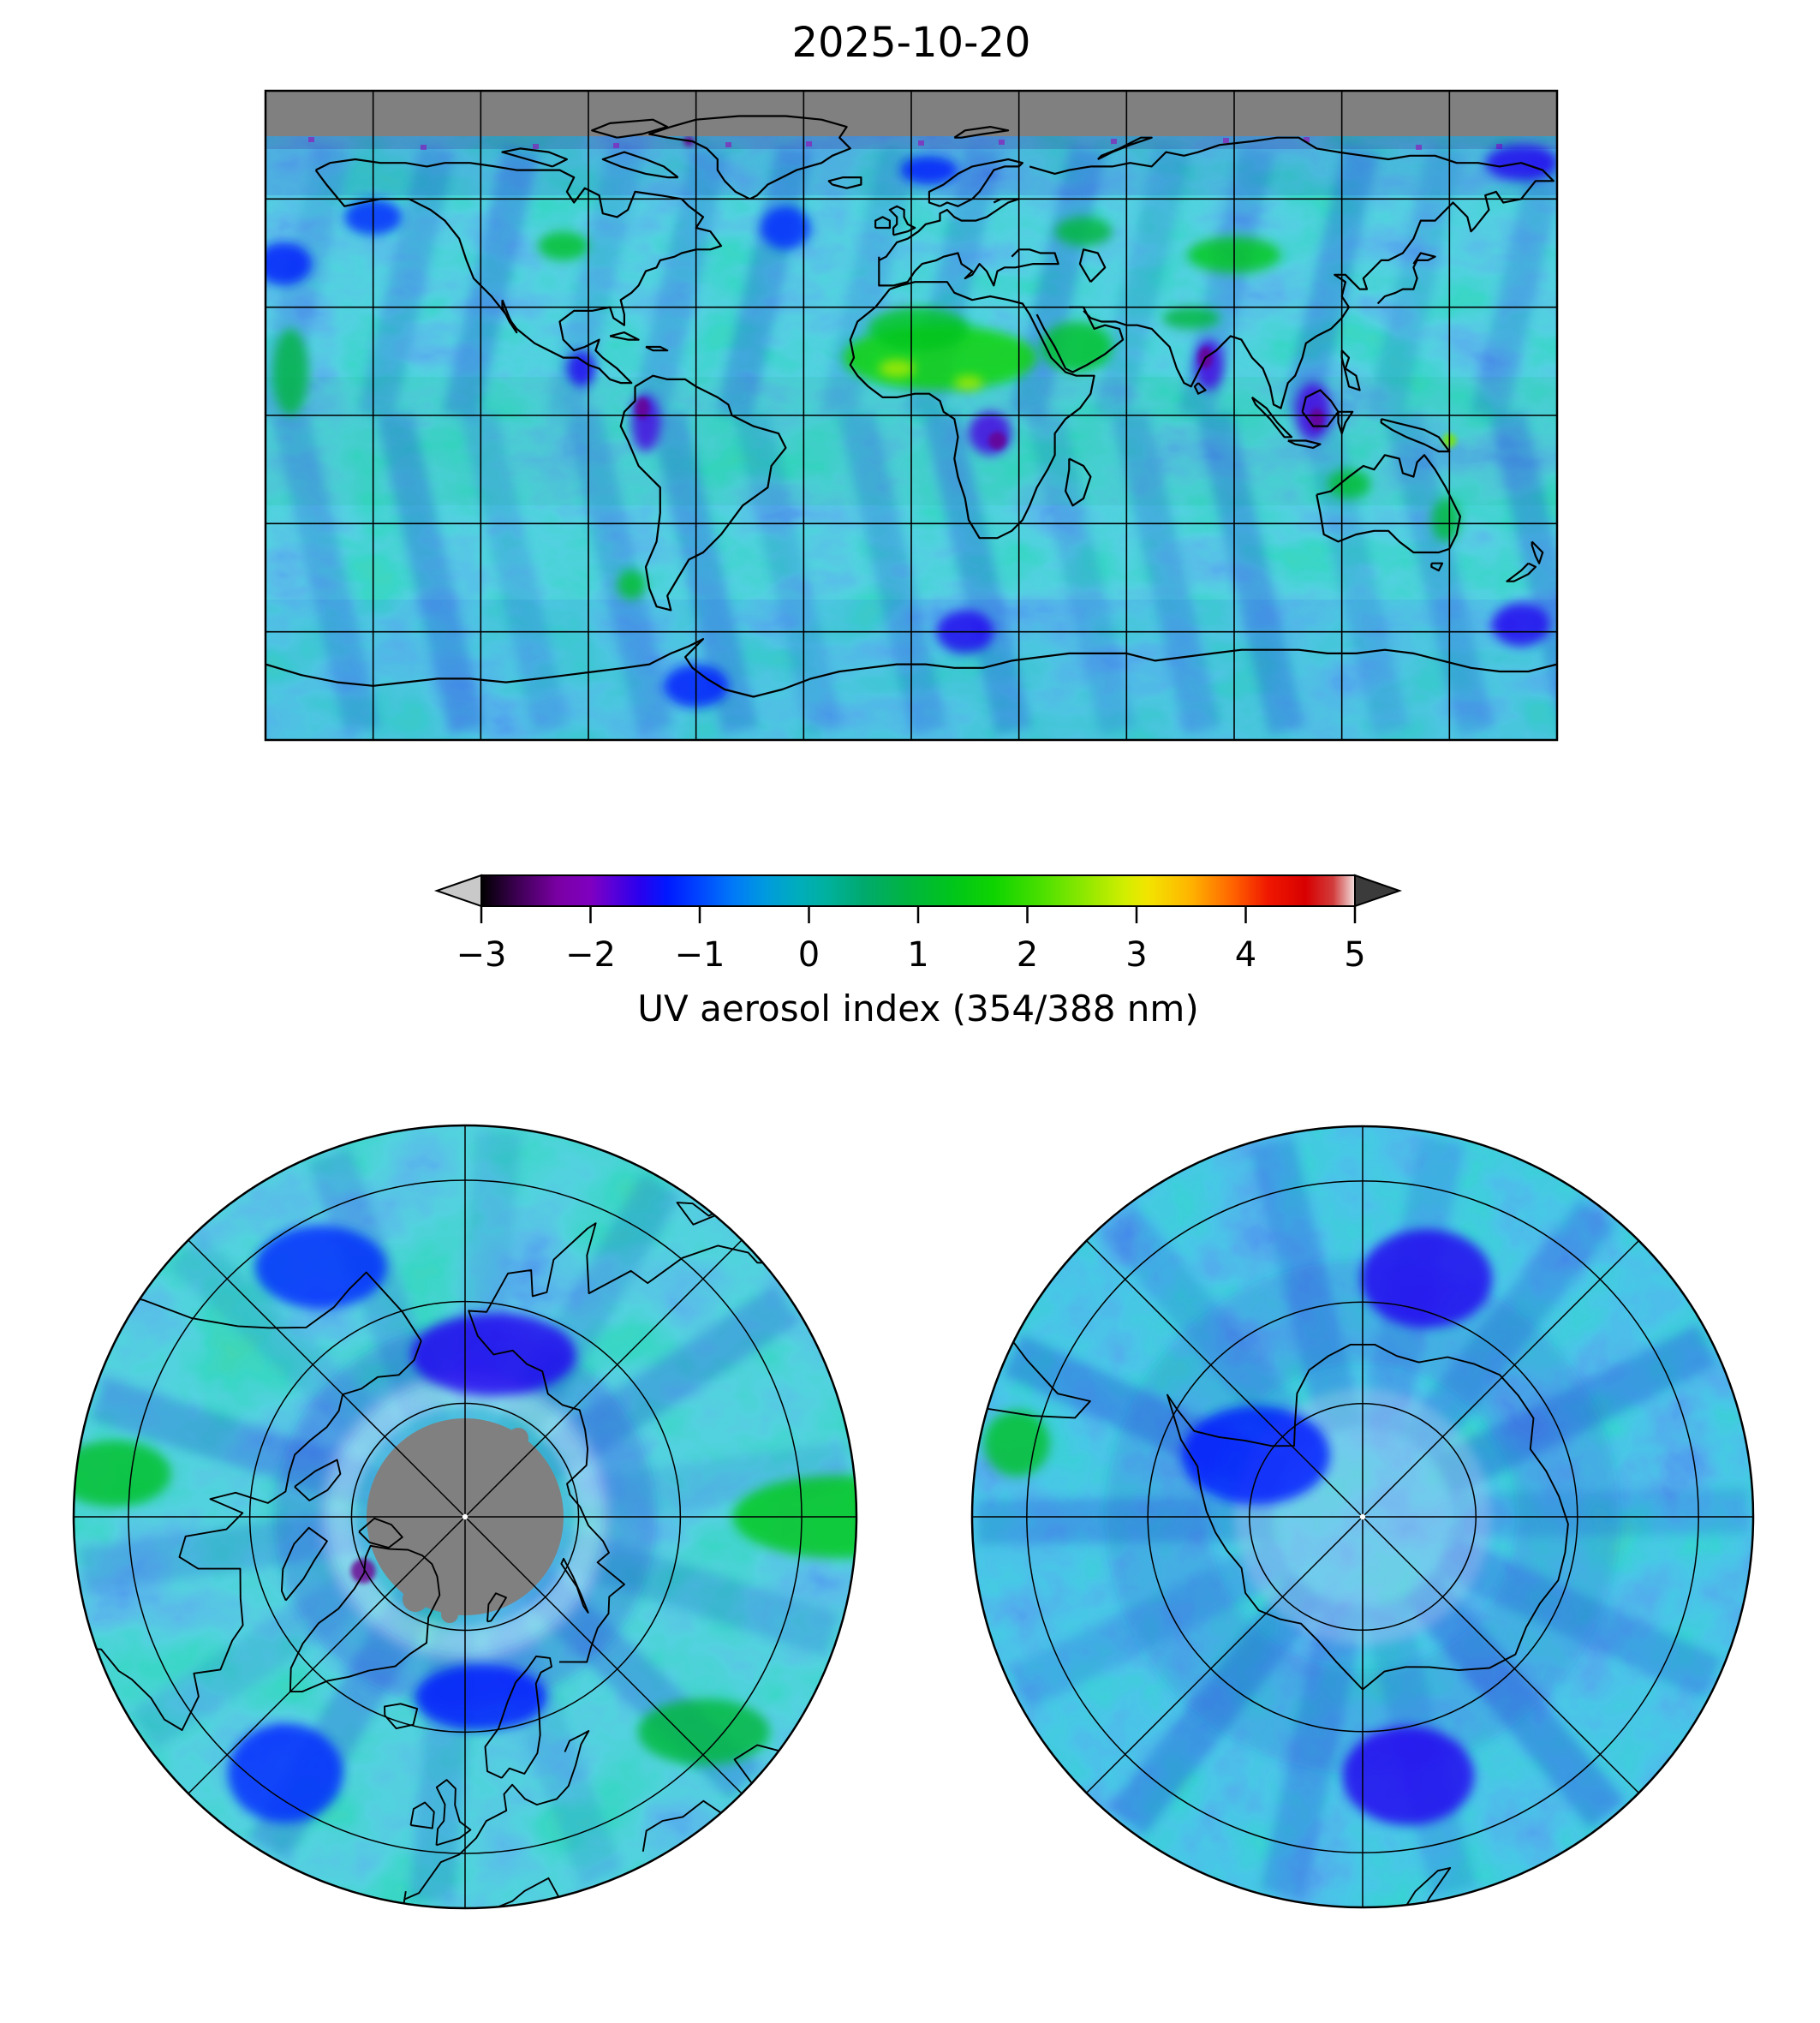 The image size is (1820, 2023). What do you see at coordinates (911, 43) in the screenshot?
I see `plot-title: 2025-10-20` at bounding box center [911, 43].